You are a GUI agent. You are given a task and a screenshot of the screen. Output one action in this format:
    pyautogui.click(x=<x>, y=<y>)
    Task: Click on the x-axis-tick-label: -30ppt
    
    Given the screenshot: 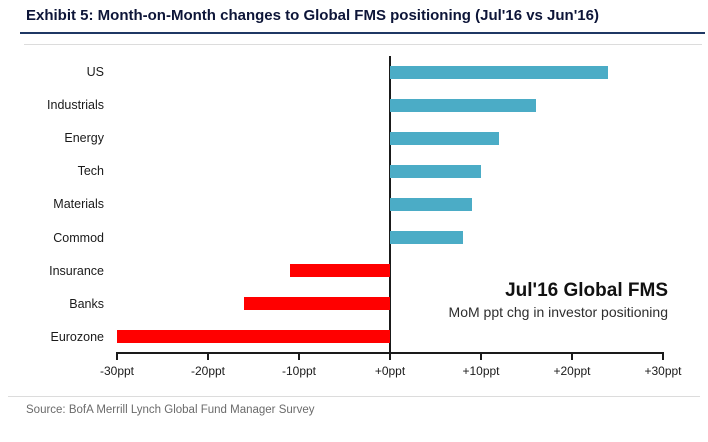 What is the action you would take?
    pyautogui.click(x=117, y=371)
    